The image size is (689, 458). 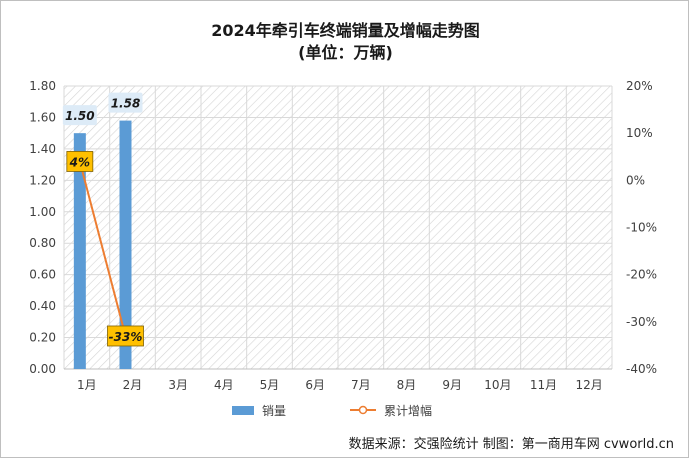 I want to click on bar-data-label: 1.50, so click(x=80, y=116).